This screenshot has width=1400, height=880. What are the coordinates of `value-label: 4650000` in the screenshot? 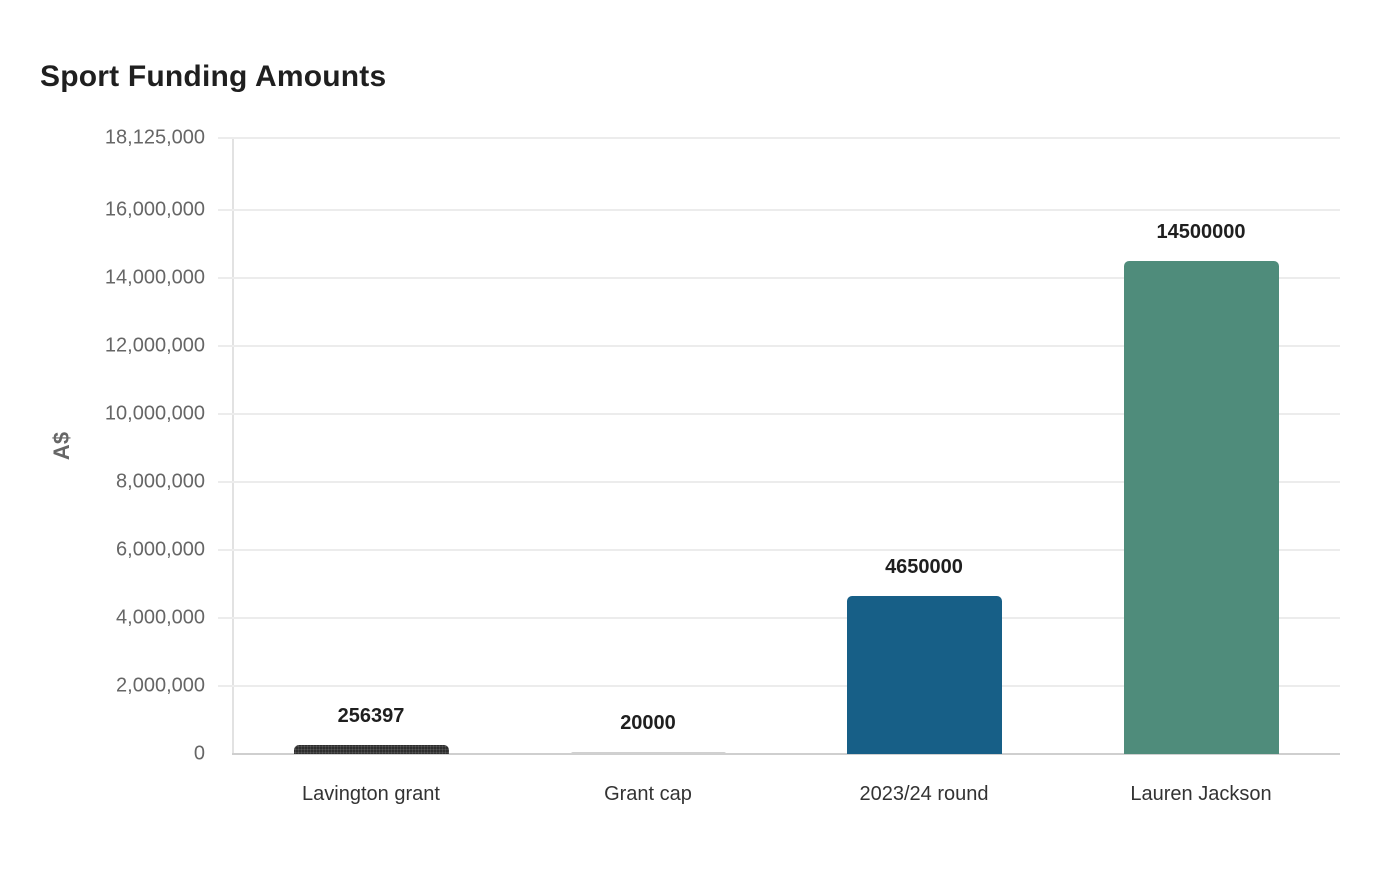 It's located at (924, 566).